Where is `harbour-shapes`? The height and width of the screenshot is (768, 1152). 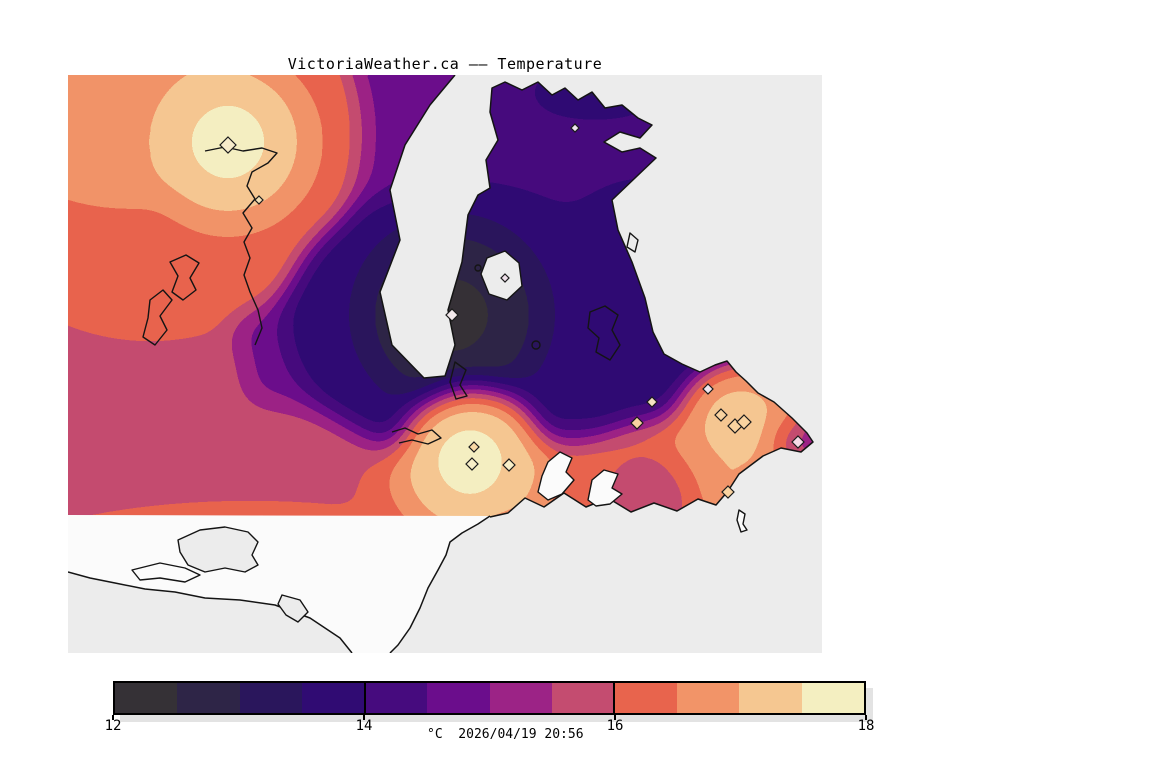 harbour-shapes is located at coordinates (642, 492).